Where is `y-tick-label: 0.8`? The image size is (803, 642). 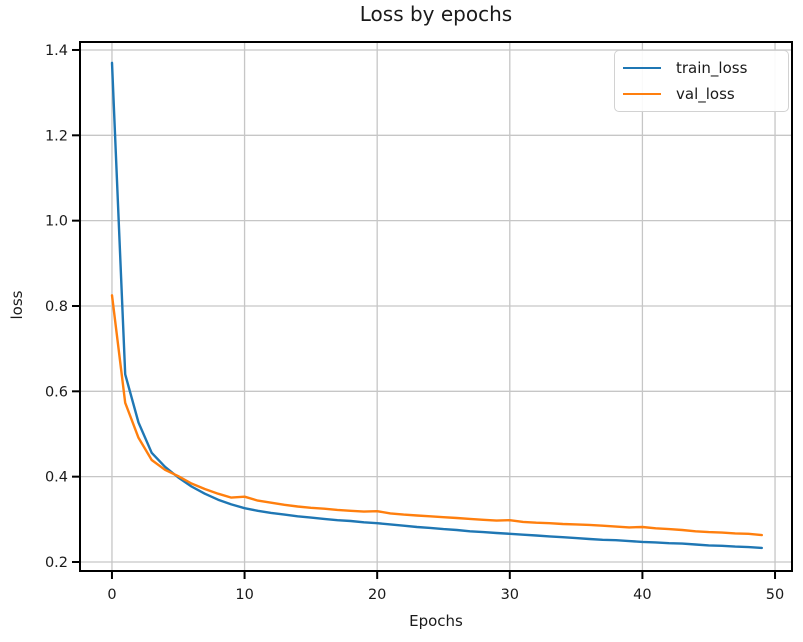
y-tick-label: 0.8 is located at coordinates (56, 307).